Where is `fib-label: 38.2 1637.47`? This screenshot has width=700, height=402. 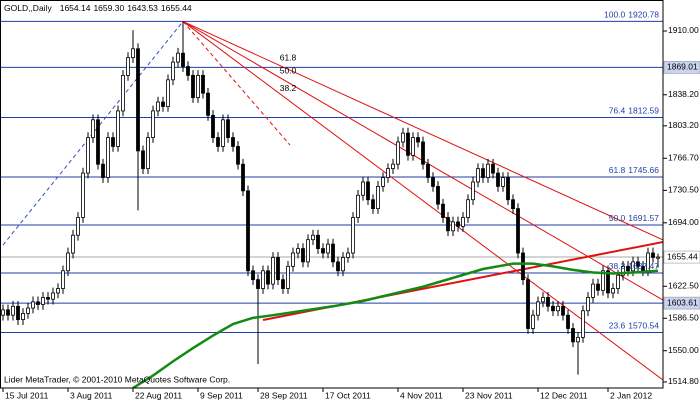
fib-label: 38.2 1637.47 is located at coordinates (634, 266).